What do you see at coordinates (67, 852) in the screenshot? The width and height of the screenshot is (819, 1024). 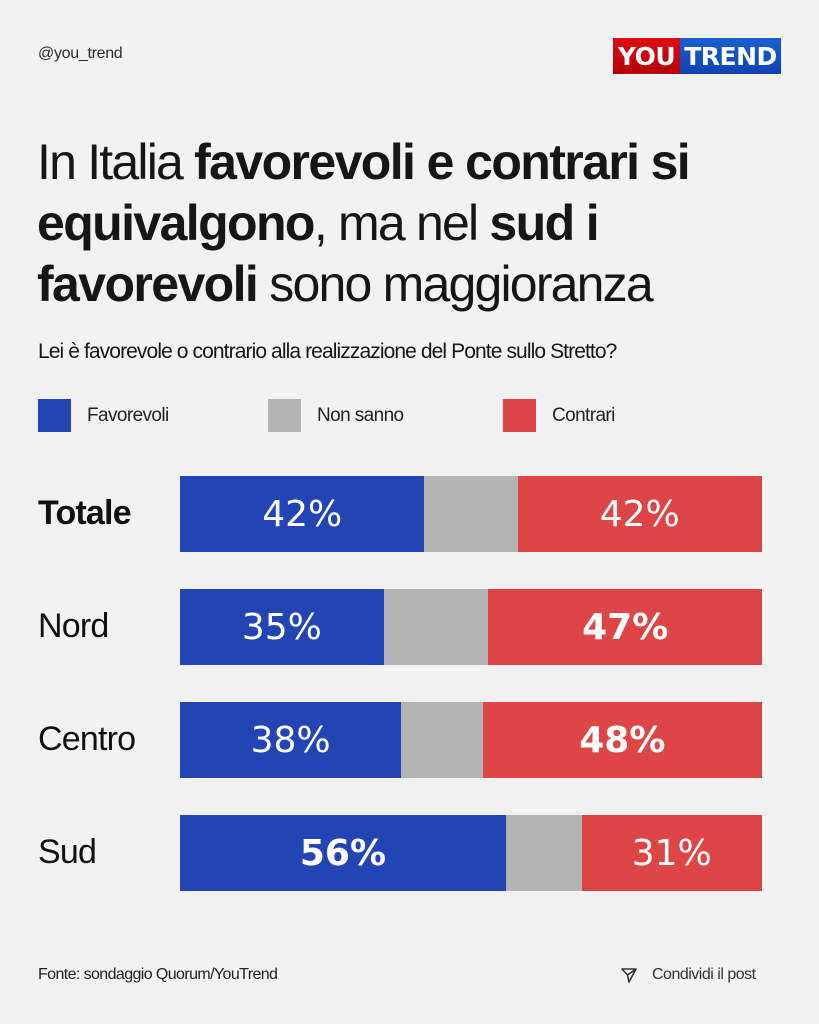 I see `category-label-sud: Sud` at bounding box center [67, 852].